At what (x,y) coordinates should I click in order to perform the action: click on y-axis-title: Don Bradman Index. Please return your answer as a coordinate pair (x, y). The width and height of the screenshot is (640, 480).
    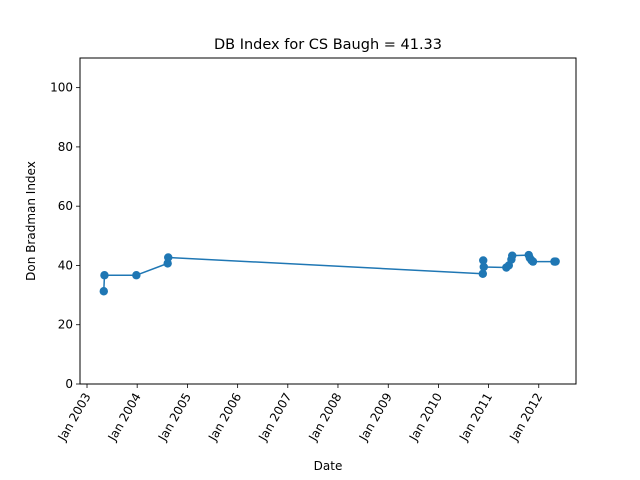
    Looking at the image, I should click on (31, 221).